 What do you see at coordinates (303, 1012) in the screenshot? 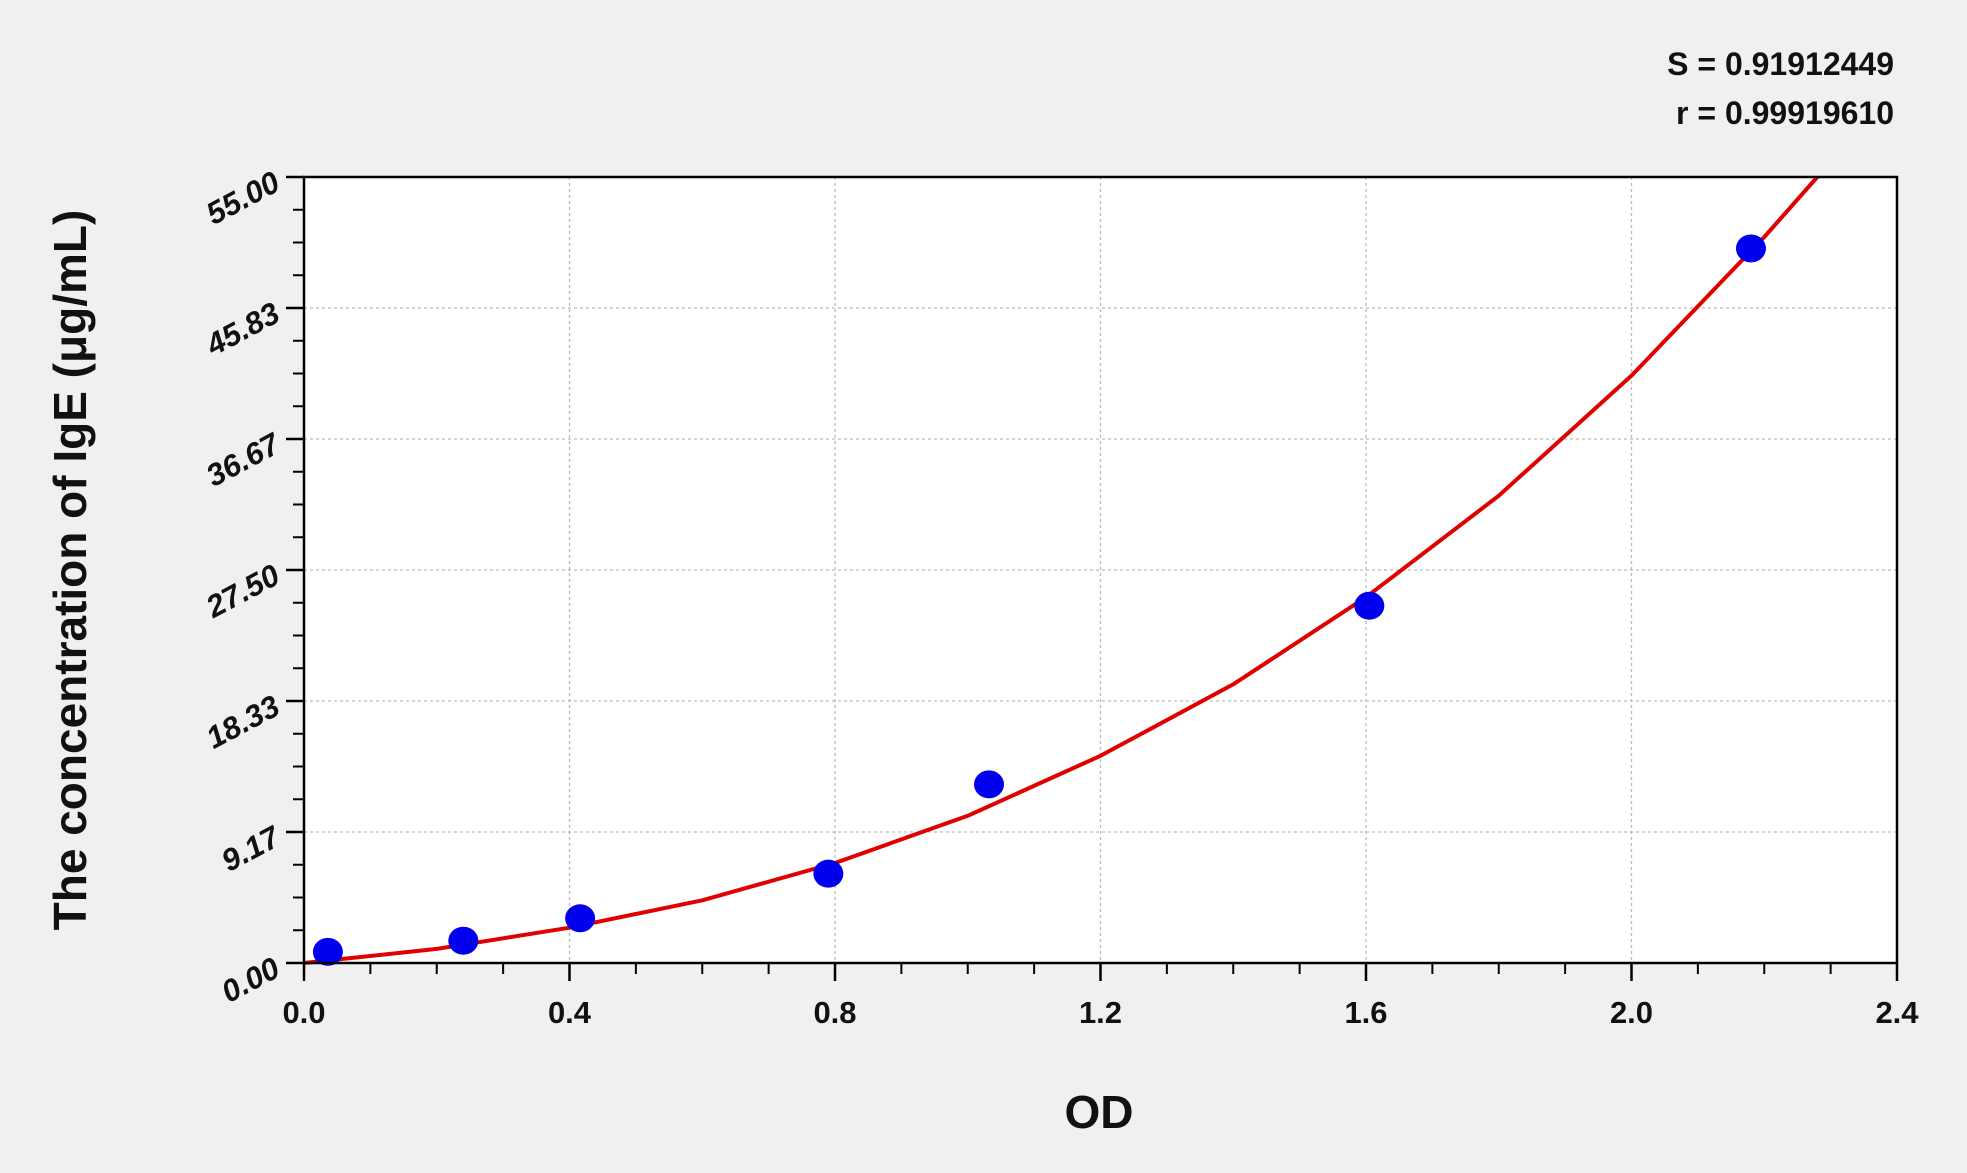
I see `x-tick-label: 0.0` at bounding box center [303, 1012].